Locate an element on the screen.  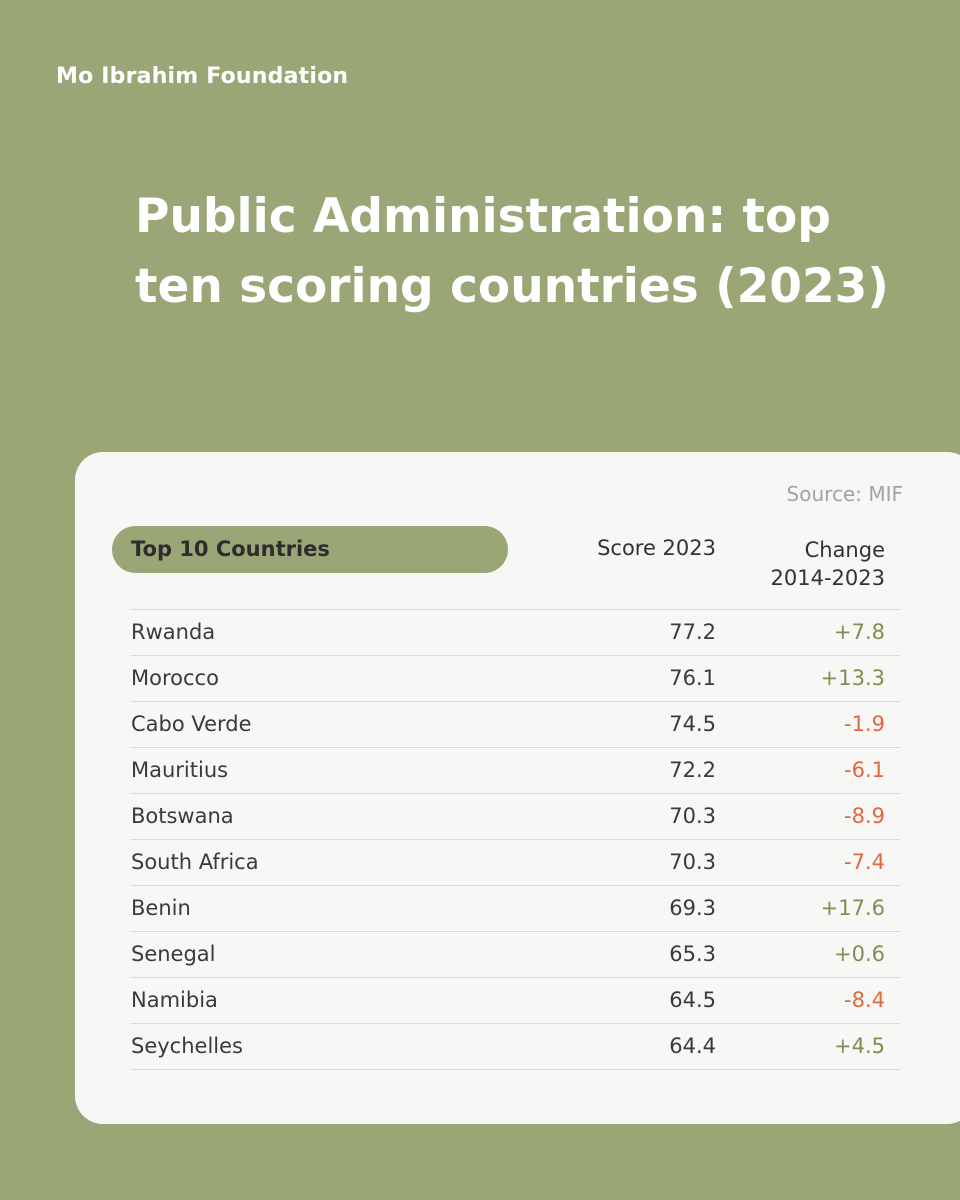
change-cell: +0.6 is located at coordinates (859, 954).